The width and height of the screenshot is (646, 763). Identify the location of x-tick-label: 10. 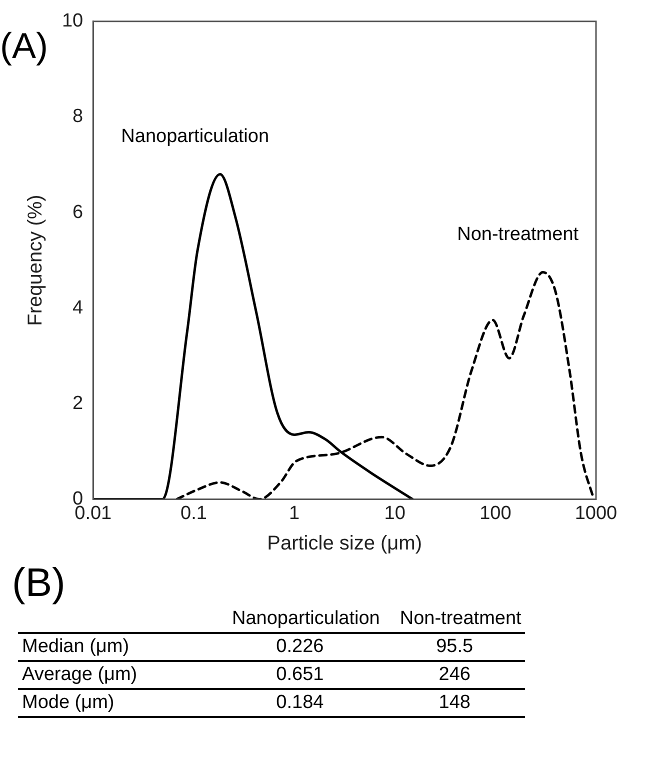
(395, 513).